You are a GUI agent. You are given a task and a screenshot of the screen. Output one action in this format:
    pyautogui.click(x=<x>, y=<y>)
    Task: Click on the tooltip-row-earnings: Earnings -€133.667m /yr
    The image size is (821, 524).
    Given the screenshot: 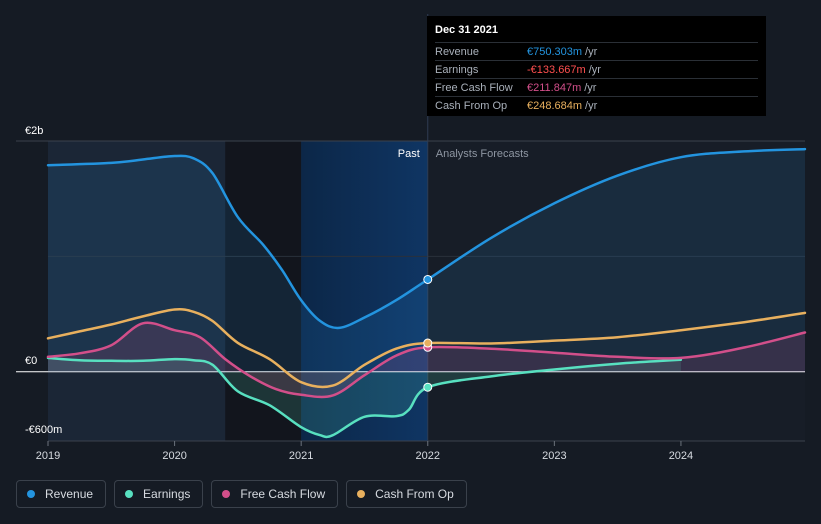 What is the action you would take?
    pyautogui.click(x=596, y=69)
    